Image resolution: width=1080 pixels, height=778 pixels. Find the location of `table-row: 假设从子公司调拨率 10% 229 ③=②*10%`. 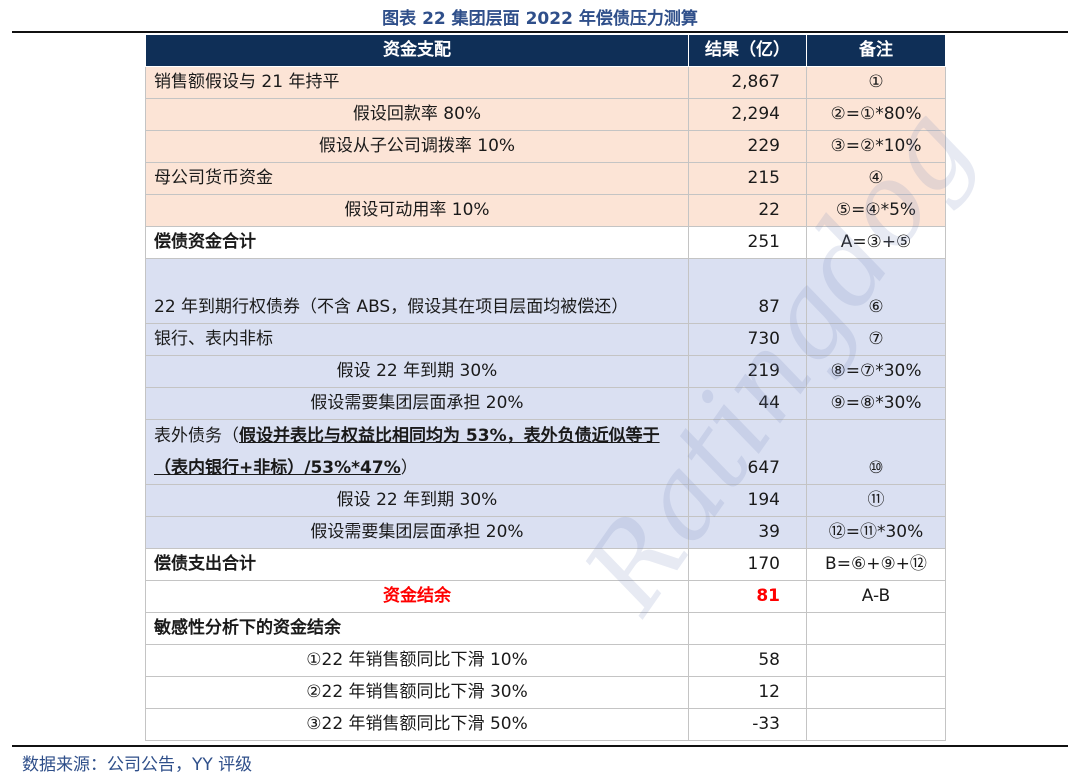

table-row: 假设从子公司调拨率 10% 229 ③=②*10% is located at coordinates (545, 146).